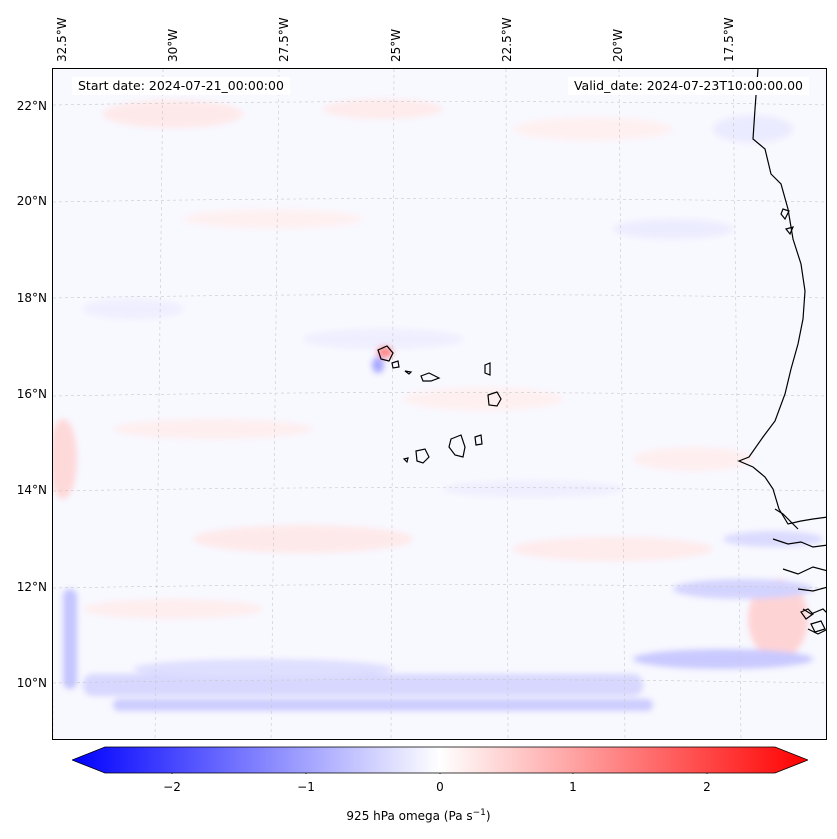 The height and width of the screenshot is (839, 837). I want to click on lat-label-16n: 16°N, so click(31, 394).